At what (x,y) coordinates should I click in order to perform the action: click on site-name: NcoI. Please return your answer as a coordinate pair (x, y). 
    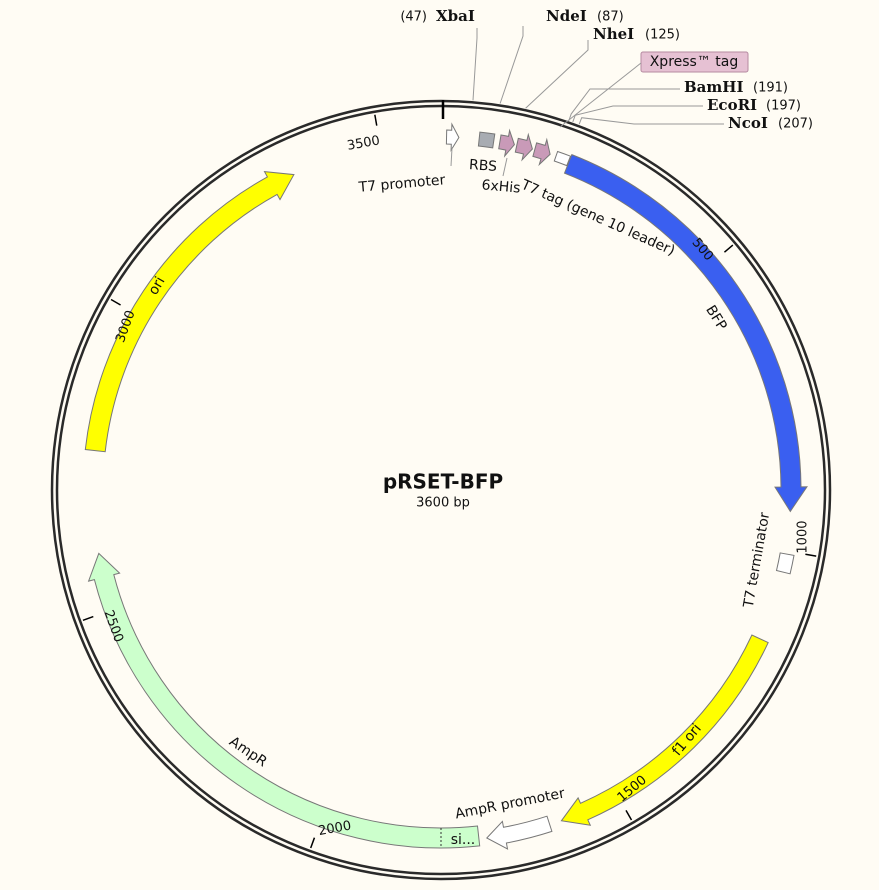
    Looking at the image, I should click on (748, 123).